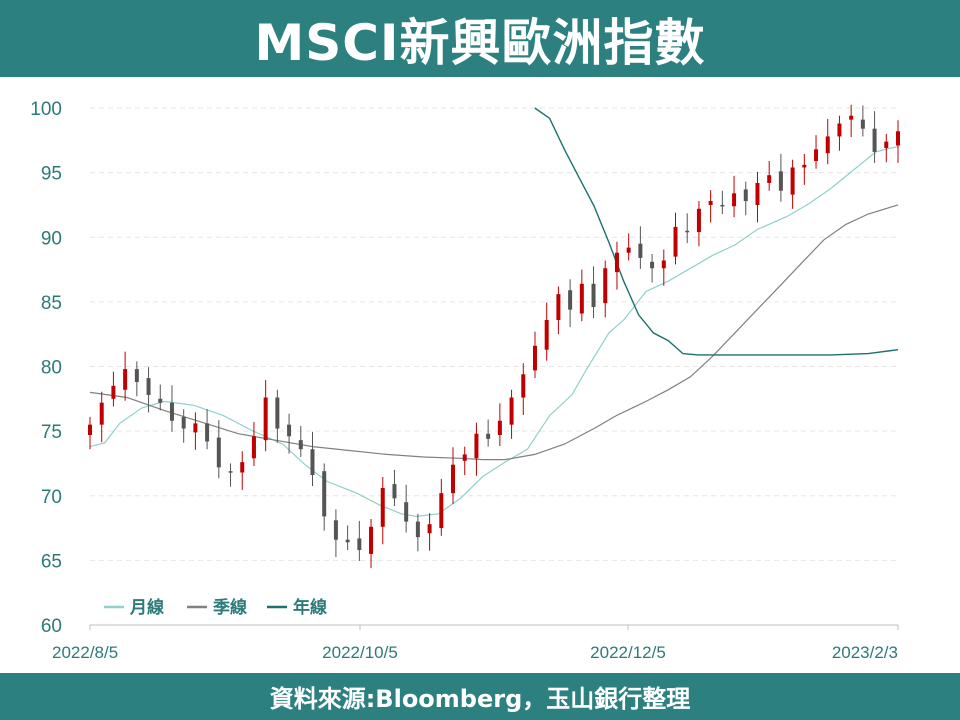  What do you see at coordinates (480, 42) in the screenshot?
I see `chart-title: MSCI新興歐洲指數` at bounding box center [480, 42].